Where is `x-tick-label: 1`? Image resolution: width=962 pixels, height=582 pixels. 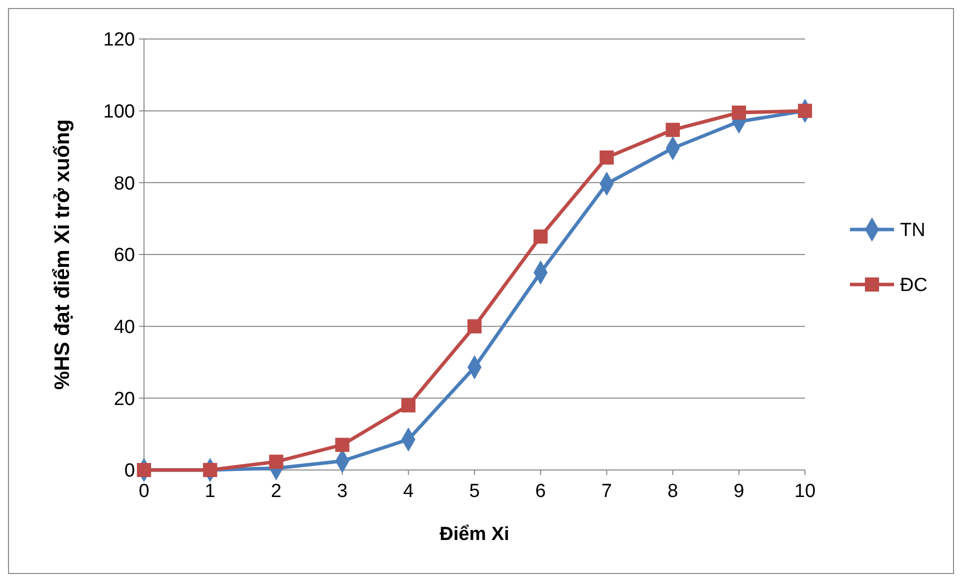
x-tick-label: 1 is located at coordinates (210, 491).